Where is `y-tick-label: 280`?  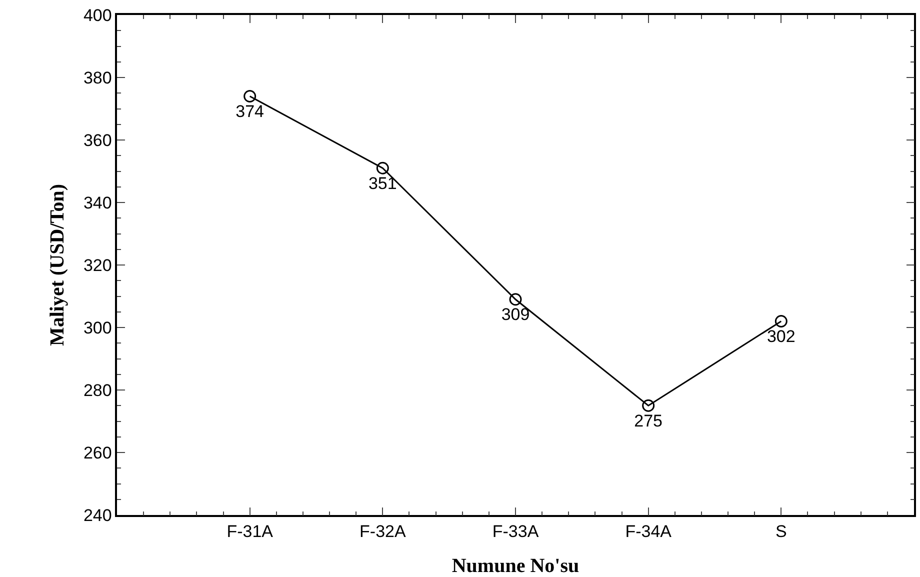 y-tick-label: 280 is located at coordinates (97, 390).